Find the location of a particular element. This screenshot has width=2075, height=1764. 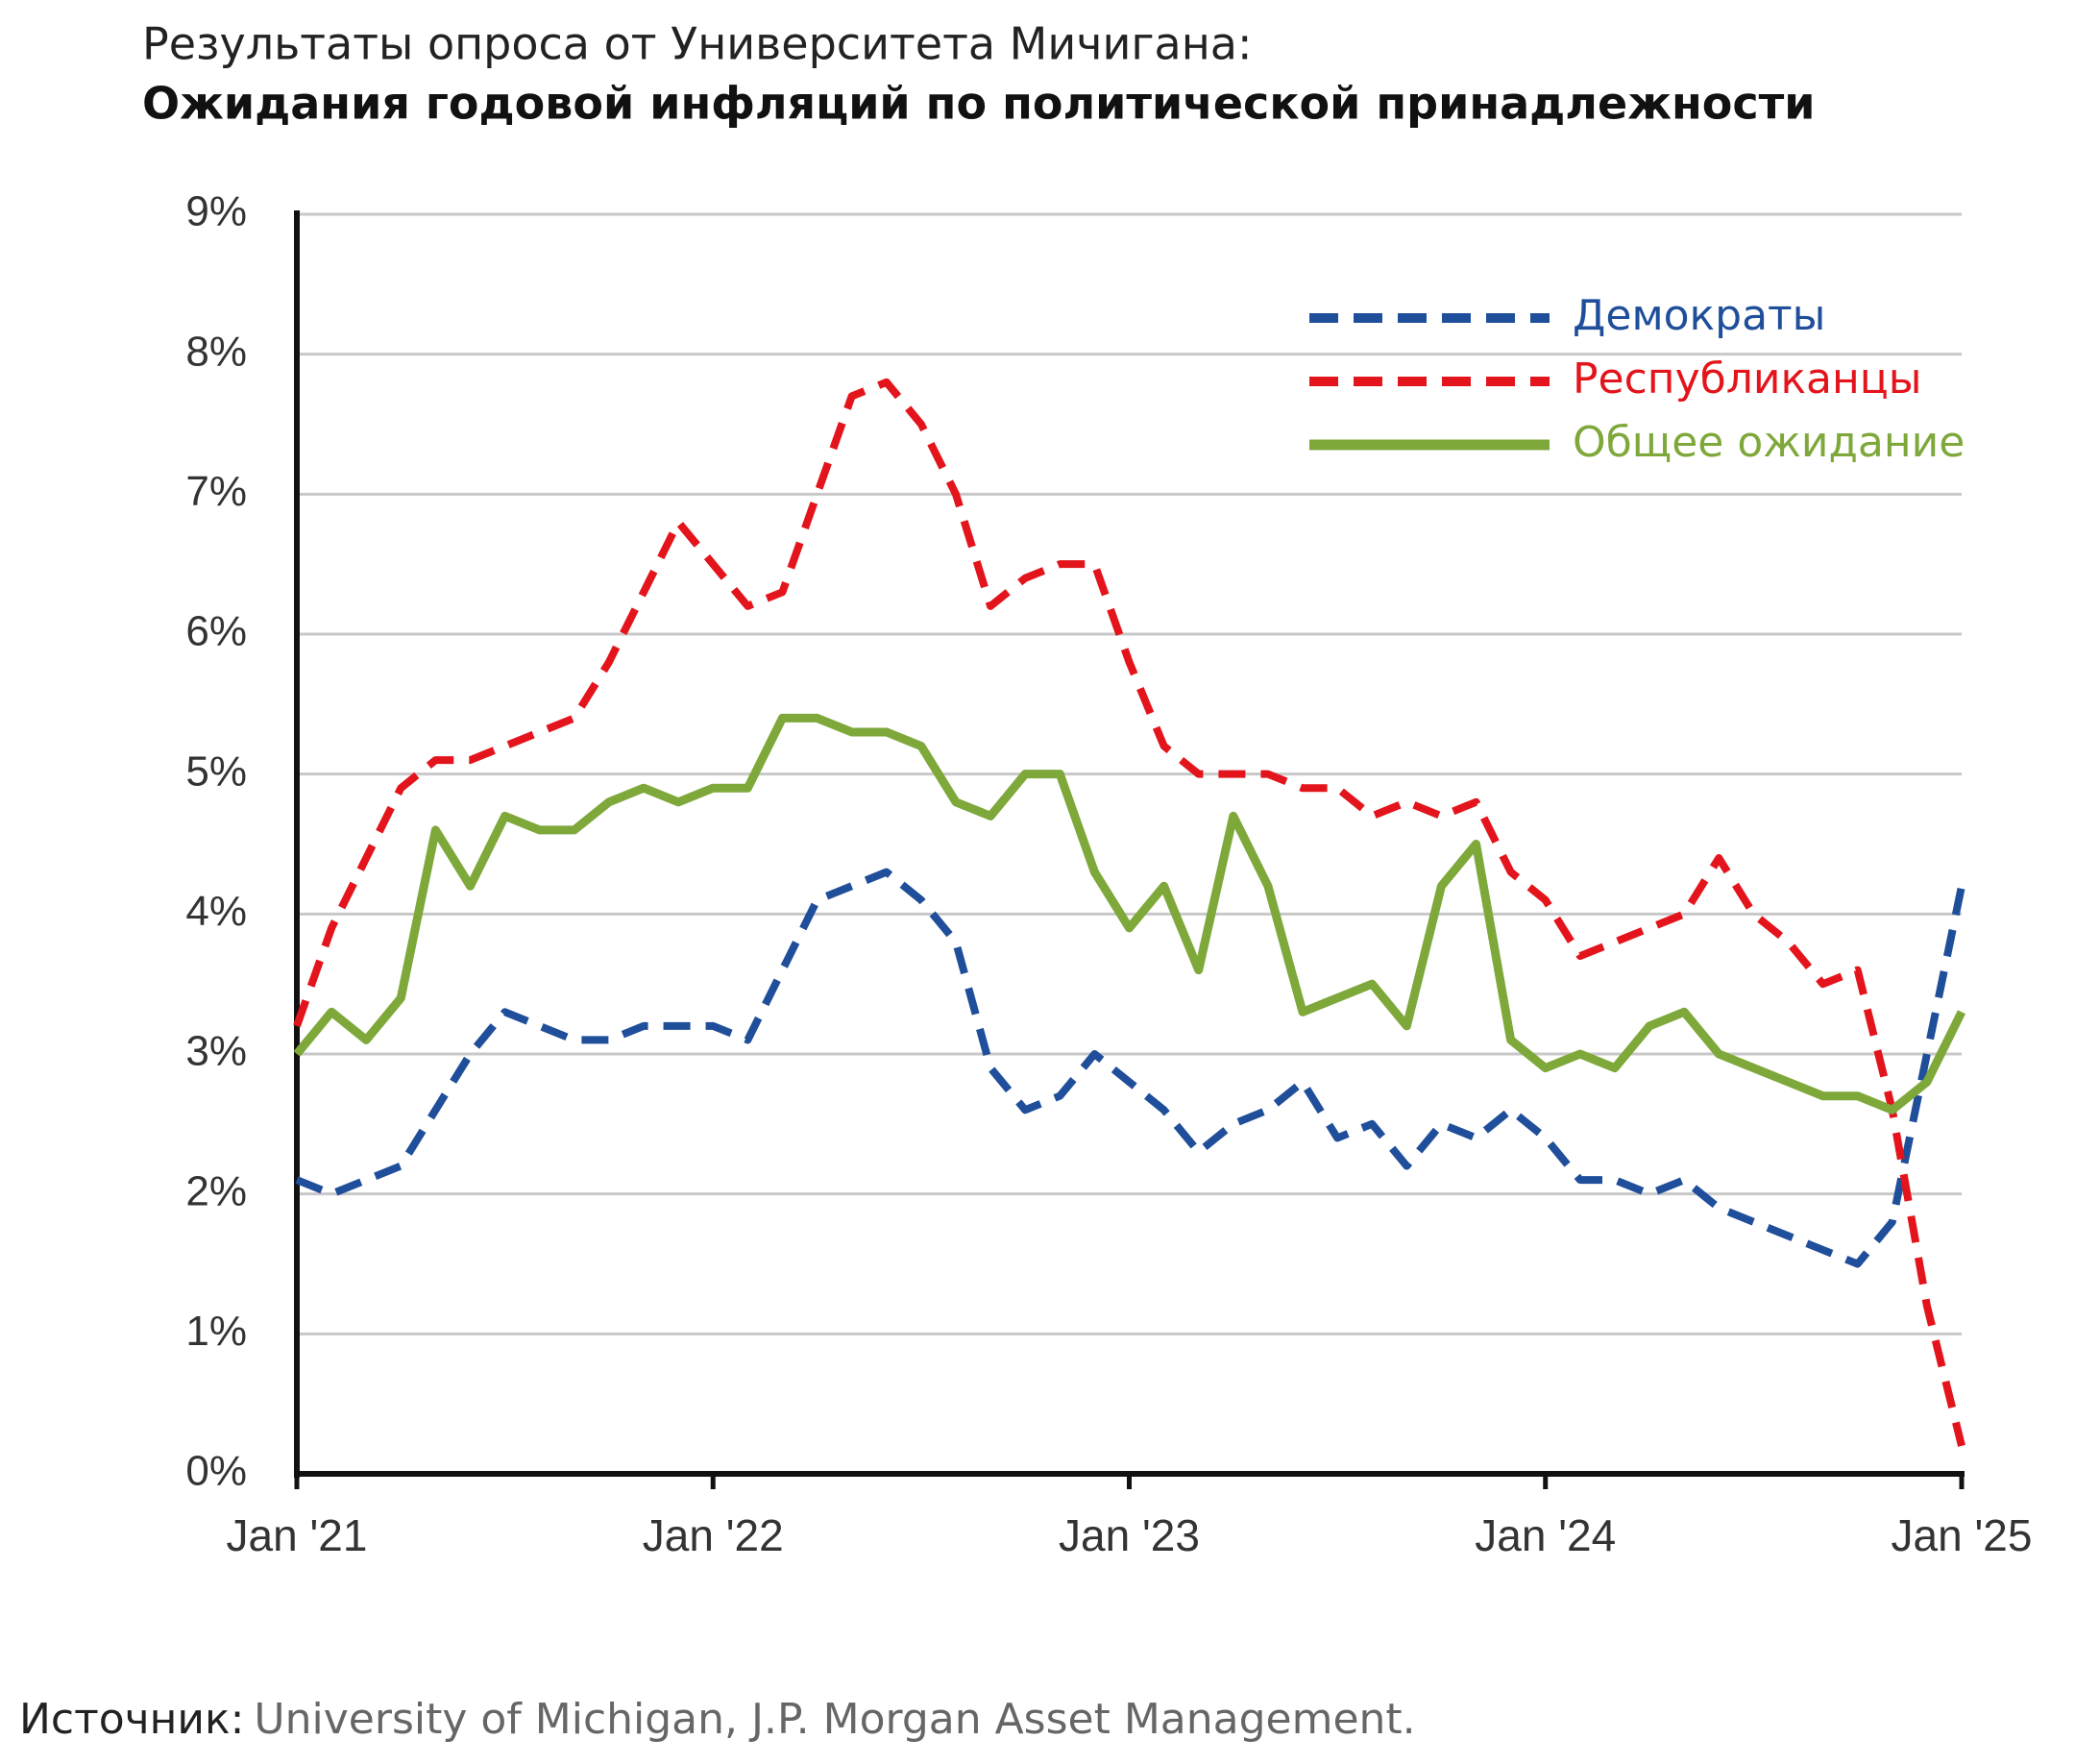

y-tick-label: 7% is located at coordinates (216, 492).